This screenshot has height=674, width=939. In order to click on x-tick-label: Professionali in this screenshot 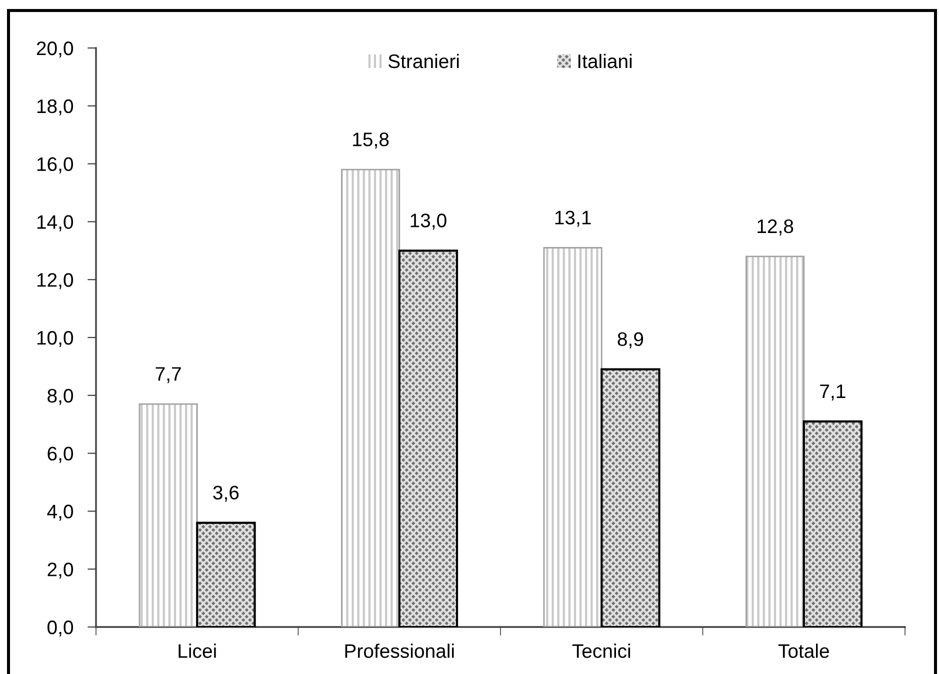, I will do `click(399, 651)`.